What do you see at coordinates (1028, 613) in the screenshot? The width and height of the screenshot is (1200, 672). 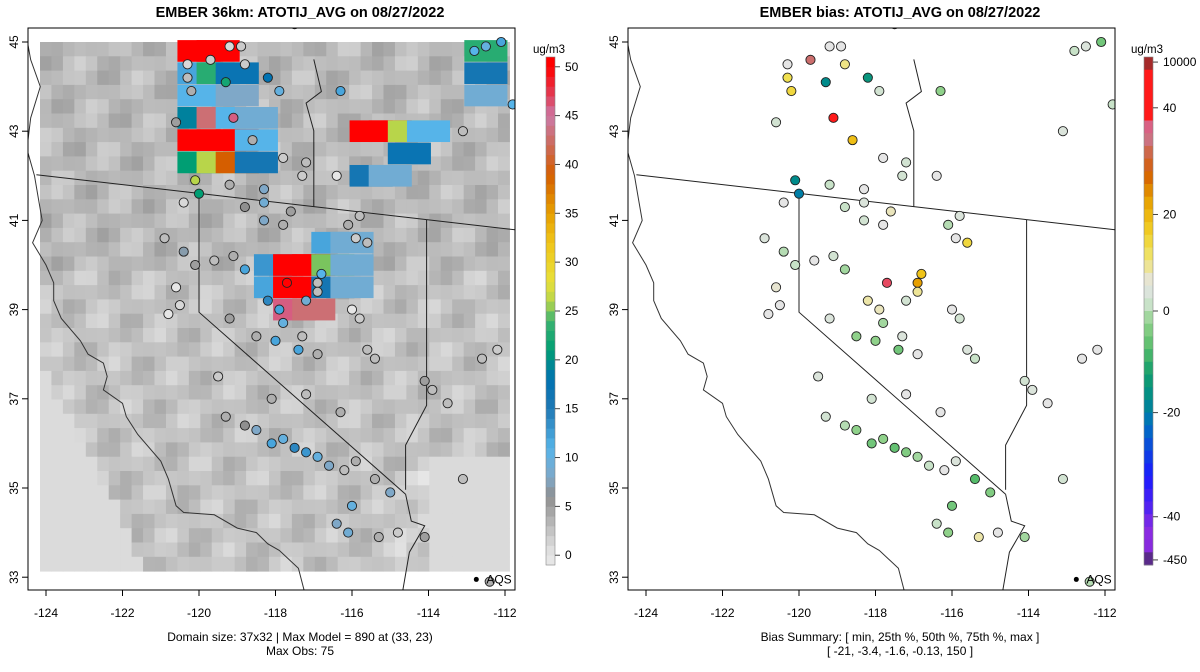 I see `x-tick-label: -114` at bounding box center [1028, 613].